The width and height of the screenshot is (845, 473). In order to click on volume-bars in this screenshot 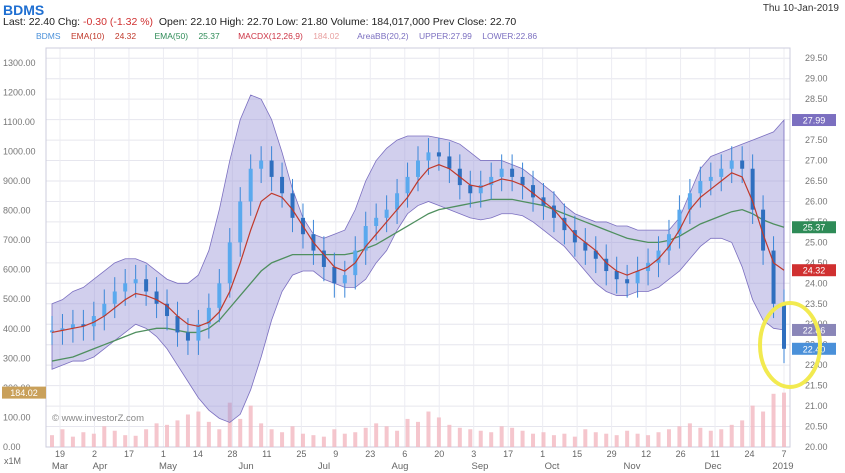, I will do `click(418, 419)`.